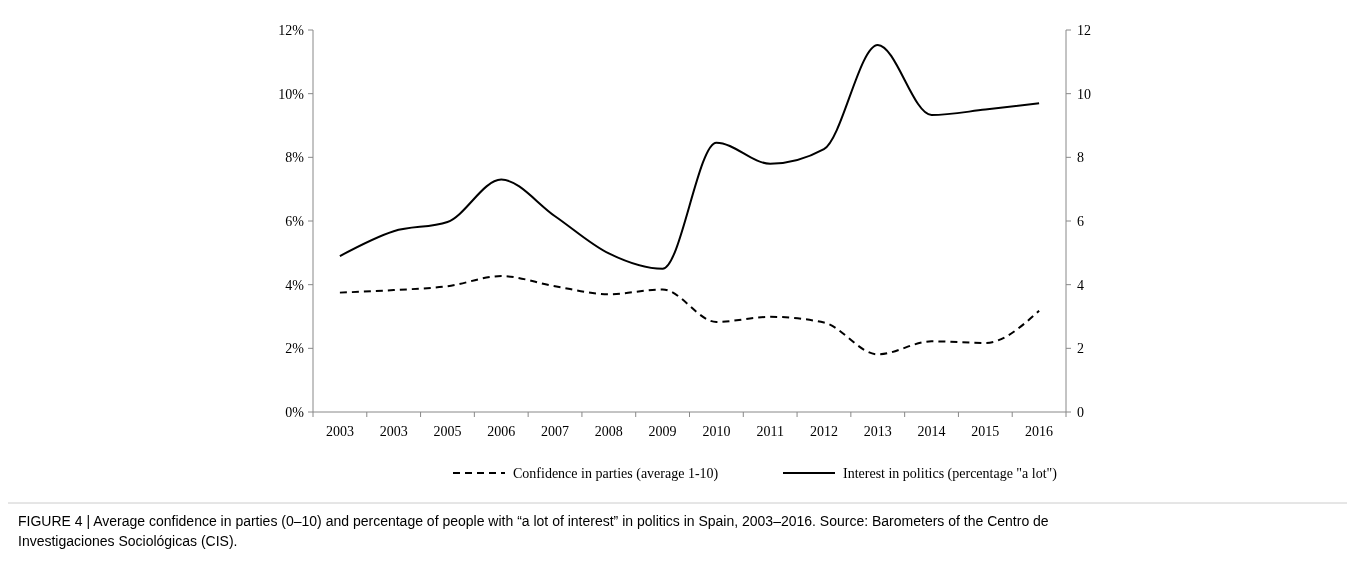 Image resolution: width=1355 pixels, height=567 pixels. I want to click on x-tick-label: 2015, so click(985, 431).